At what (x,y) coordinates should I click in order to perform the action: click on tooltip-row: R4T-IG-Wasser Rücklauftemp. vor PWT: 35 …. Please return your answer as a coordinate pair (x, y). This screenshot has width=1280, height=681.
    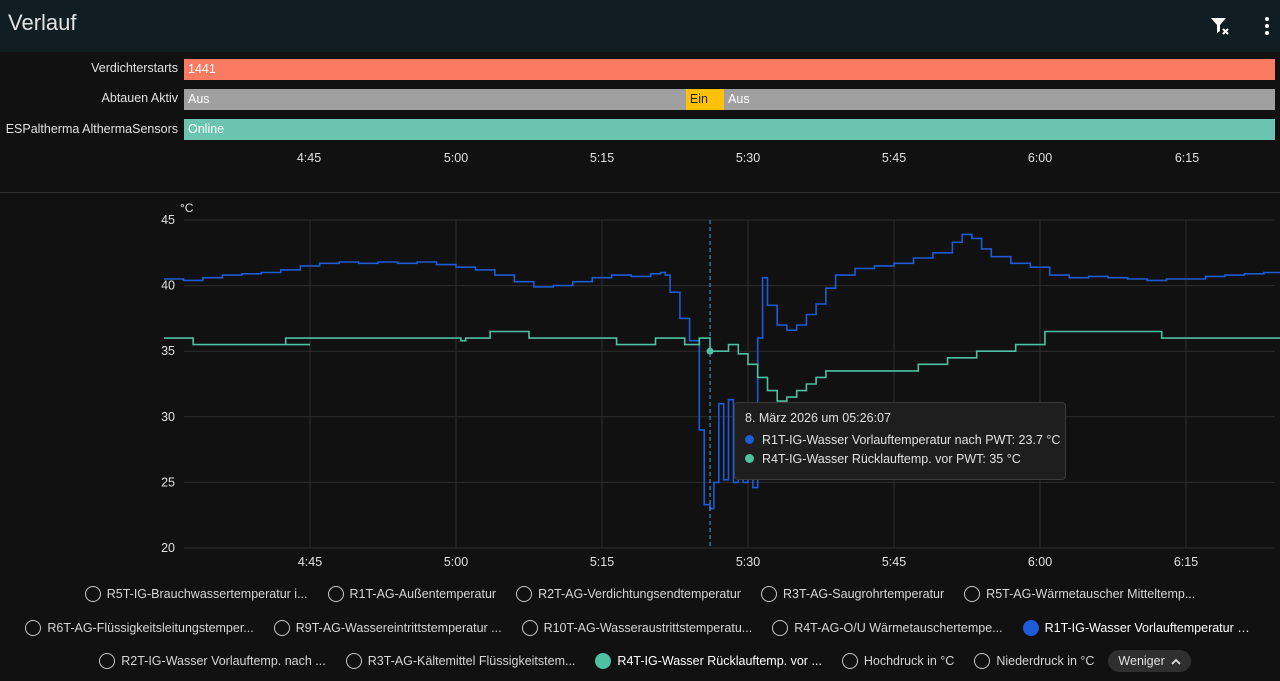
    Looking at the image, I should click on (900, 458).